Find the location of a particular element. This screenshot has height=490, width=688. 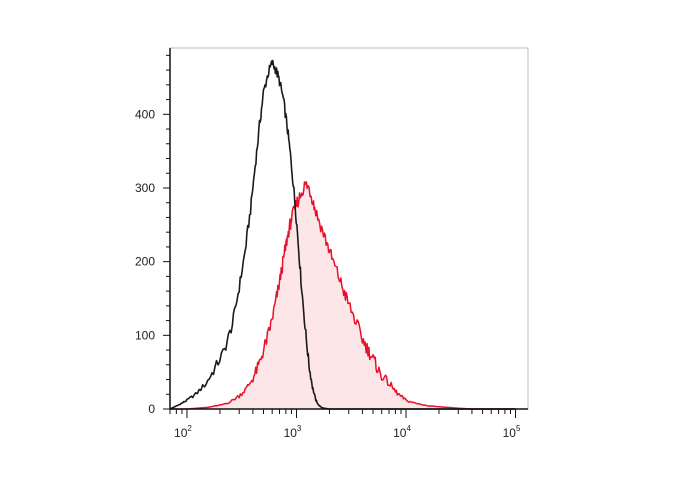

x-tick-label: 10³ is located at coordinates (293, 432).